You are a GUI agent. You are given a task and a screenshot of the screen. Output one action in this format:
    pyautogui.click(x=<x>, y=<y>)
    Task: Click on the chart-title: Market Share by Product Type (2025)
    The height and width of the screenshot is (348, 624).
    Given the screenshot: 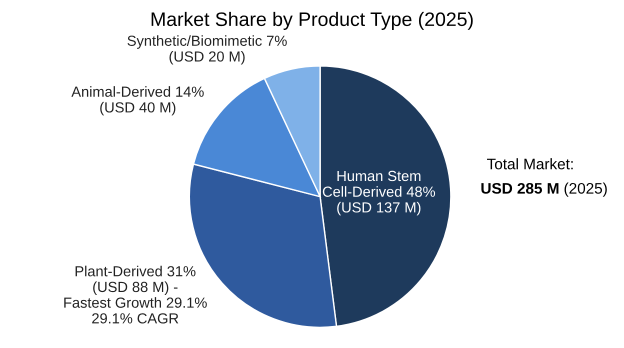 What is the action you would take?
    pyautogui.click(x=312, y=21)
    